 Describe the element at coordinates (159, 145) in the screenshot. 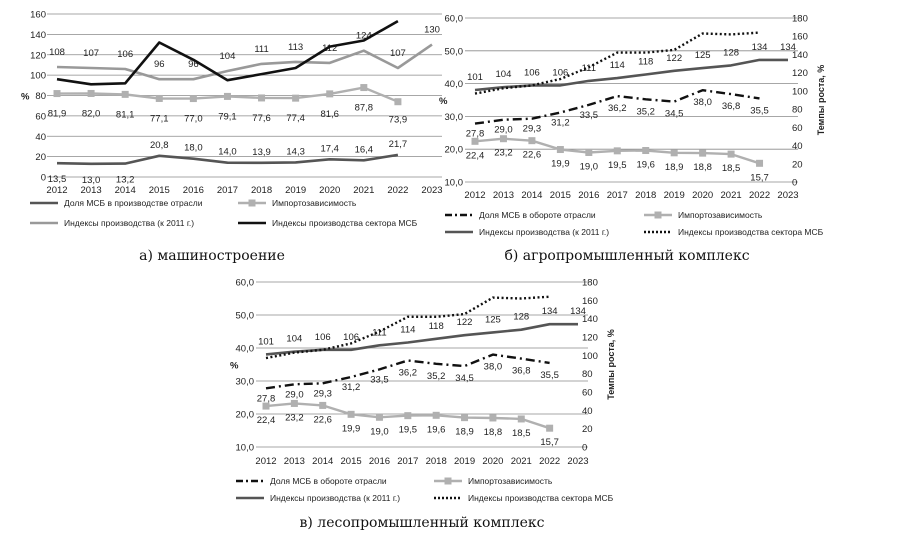

I see `data-label: 20,8` at that location.